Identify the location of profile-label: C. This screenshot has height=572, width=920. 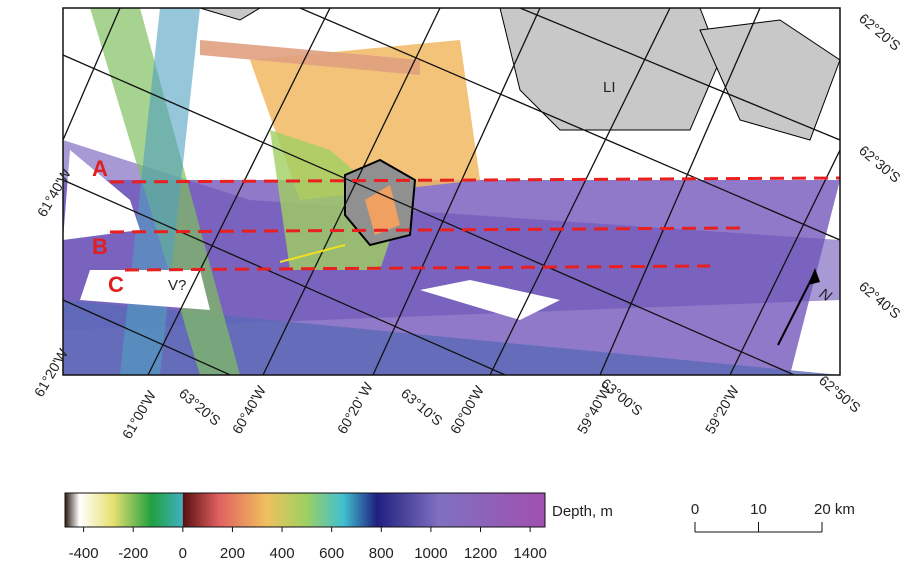
(116, 284).